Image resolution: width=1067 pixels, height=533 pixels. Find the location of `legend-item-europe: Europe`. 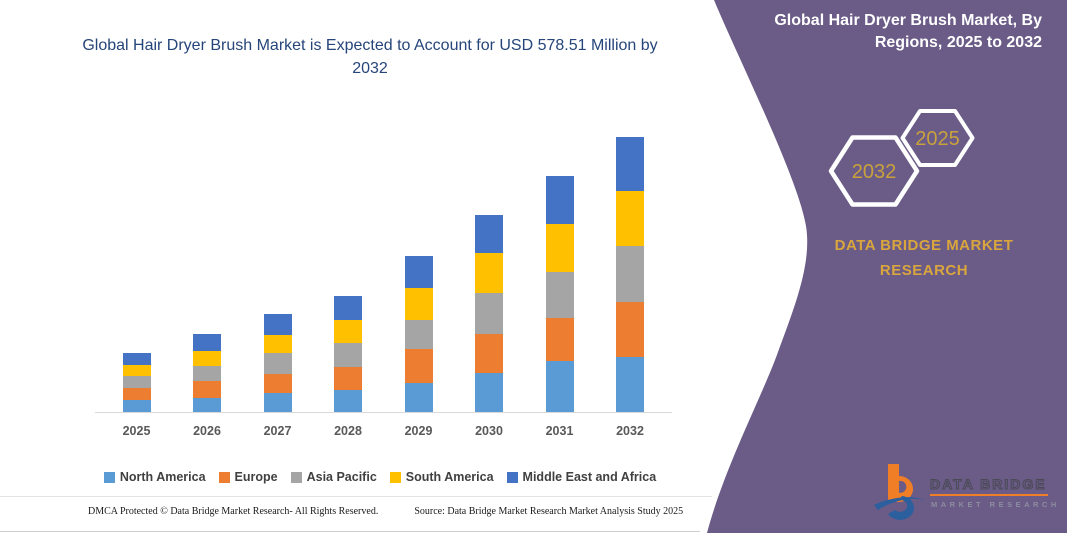

legend-item-europe: Europe is located at coordinates (248, 477).